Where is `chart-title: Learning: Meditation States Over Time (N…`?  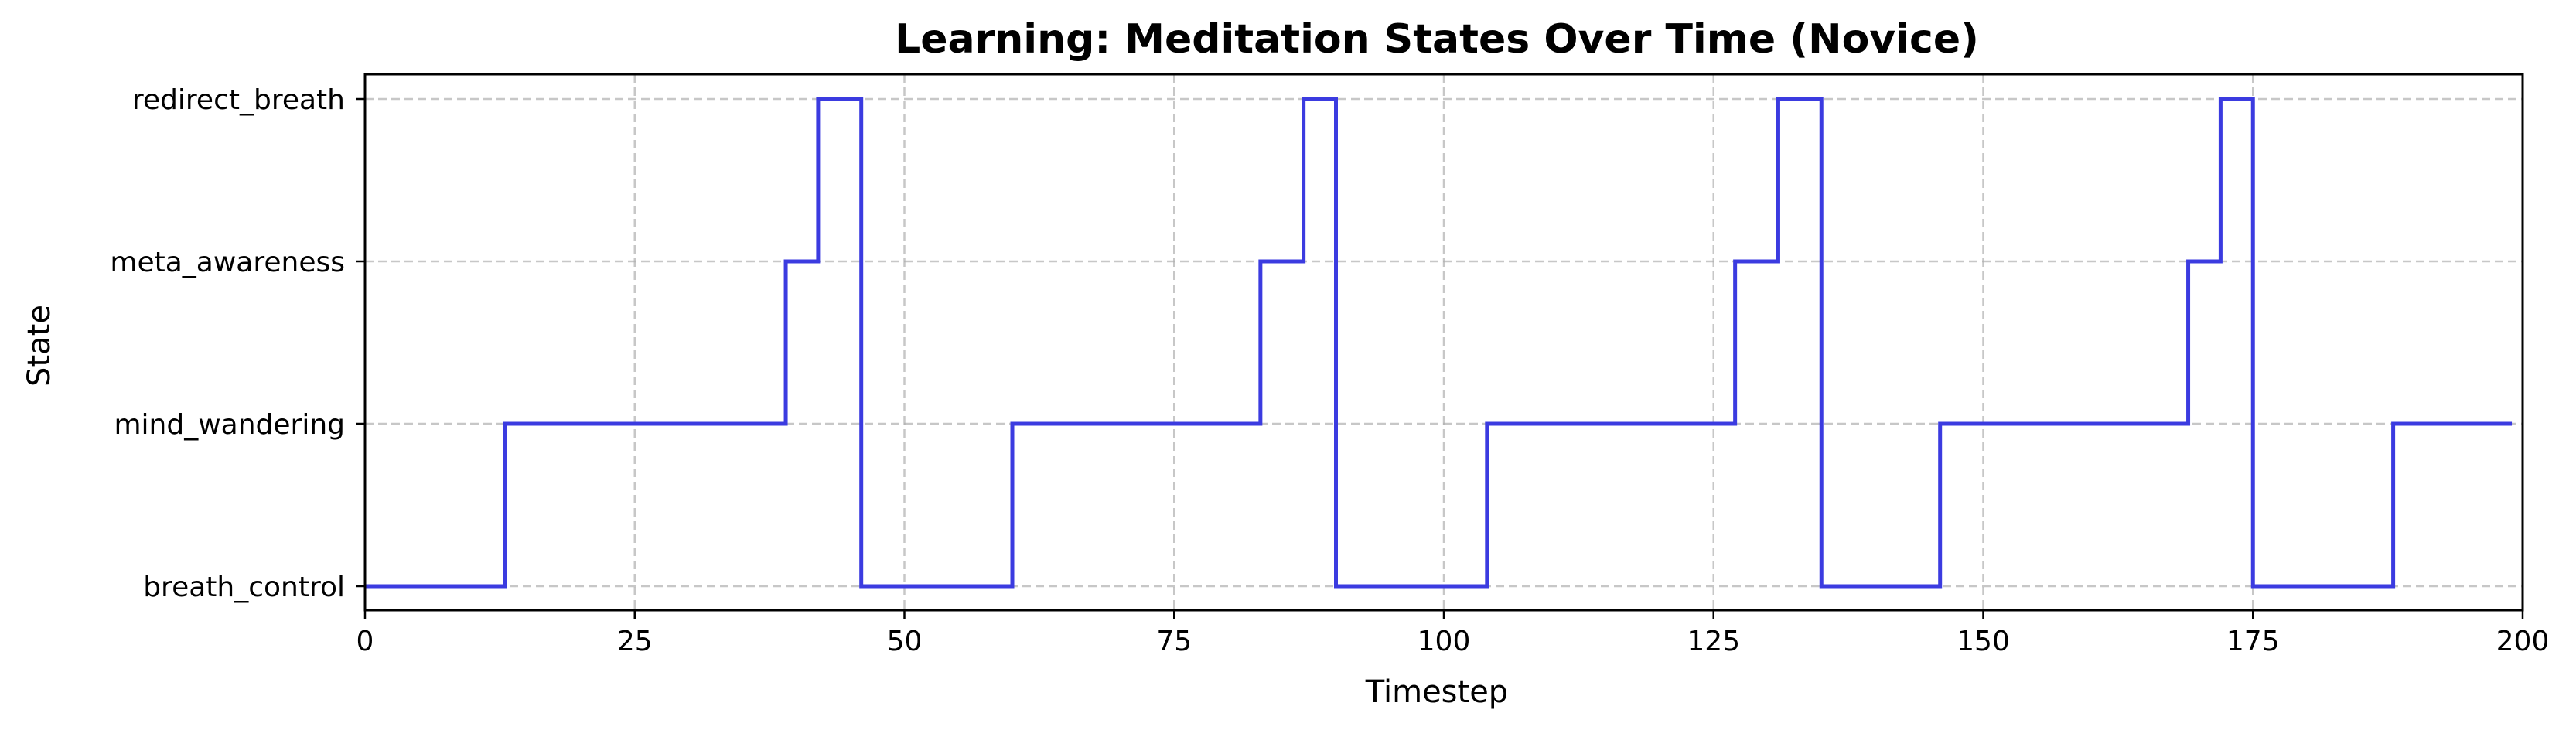
chart-title: Learning: Meditation States Over Time (N… is located at coordinates (1437, 39).